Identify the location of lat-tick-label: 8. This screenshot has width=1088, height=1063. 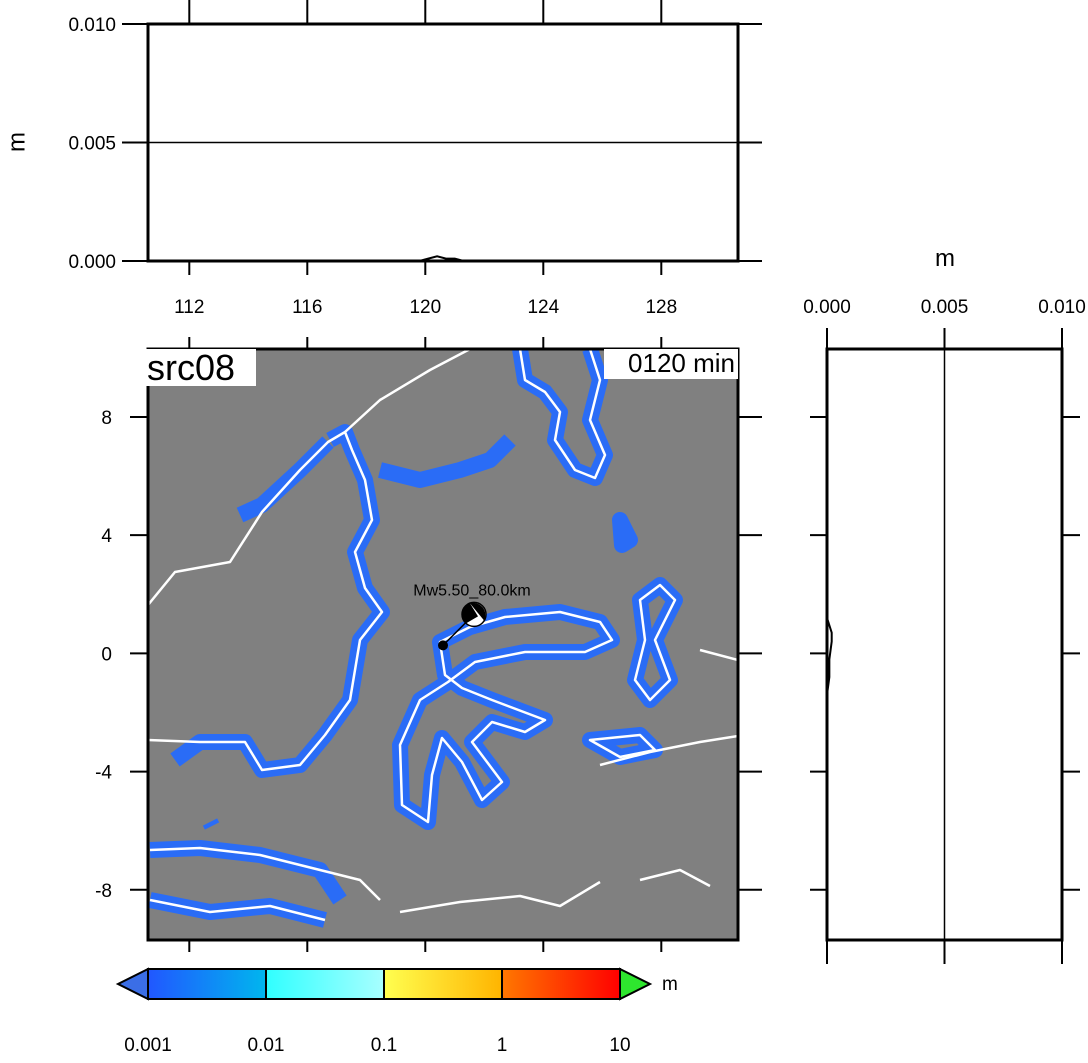
(106, 418).